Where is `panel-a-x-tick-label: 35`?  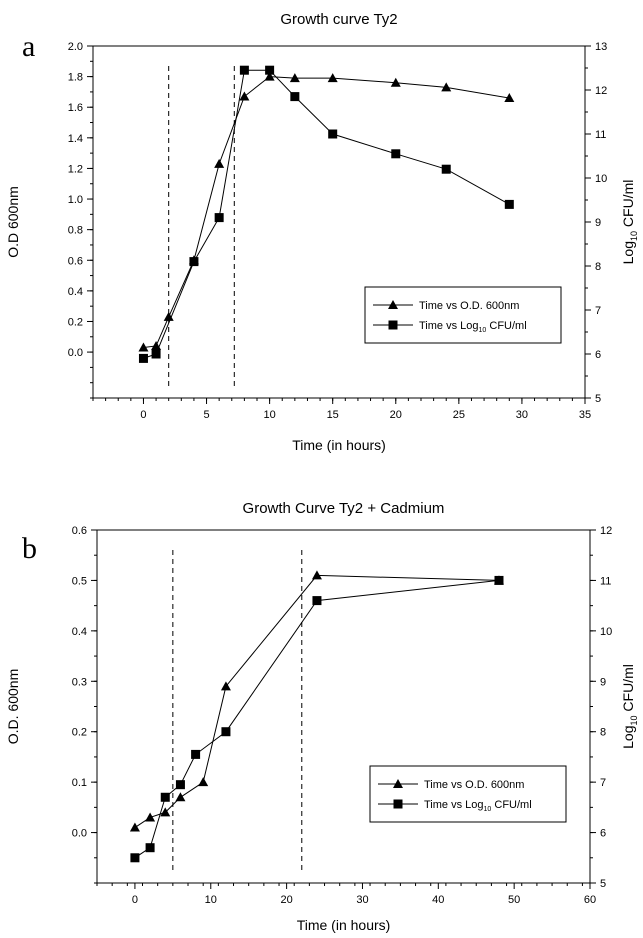
panel-a-x-tick-label: 35 is located at coordinates (585, 415).